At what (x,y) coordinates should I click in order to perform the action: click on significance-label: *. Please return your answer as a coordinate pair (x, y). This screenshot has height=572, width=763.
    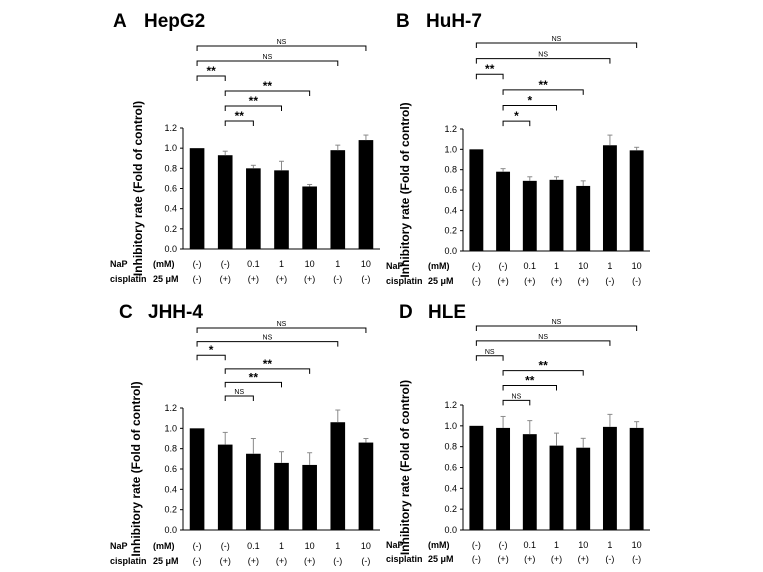
    Looking at the image, I should click on (529, 100).